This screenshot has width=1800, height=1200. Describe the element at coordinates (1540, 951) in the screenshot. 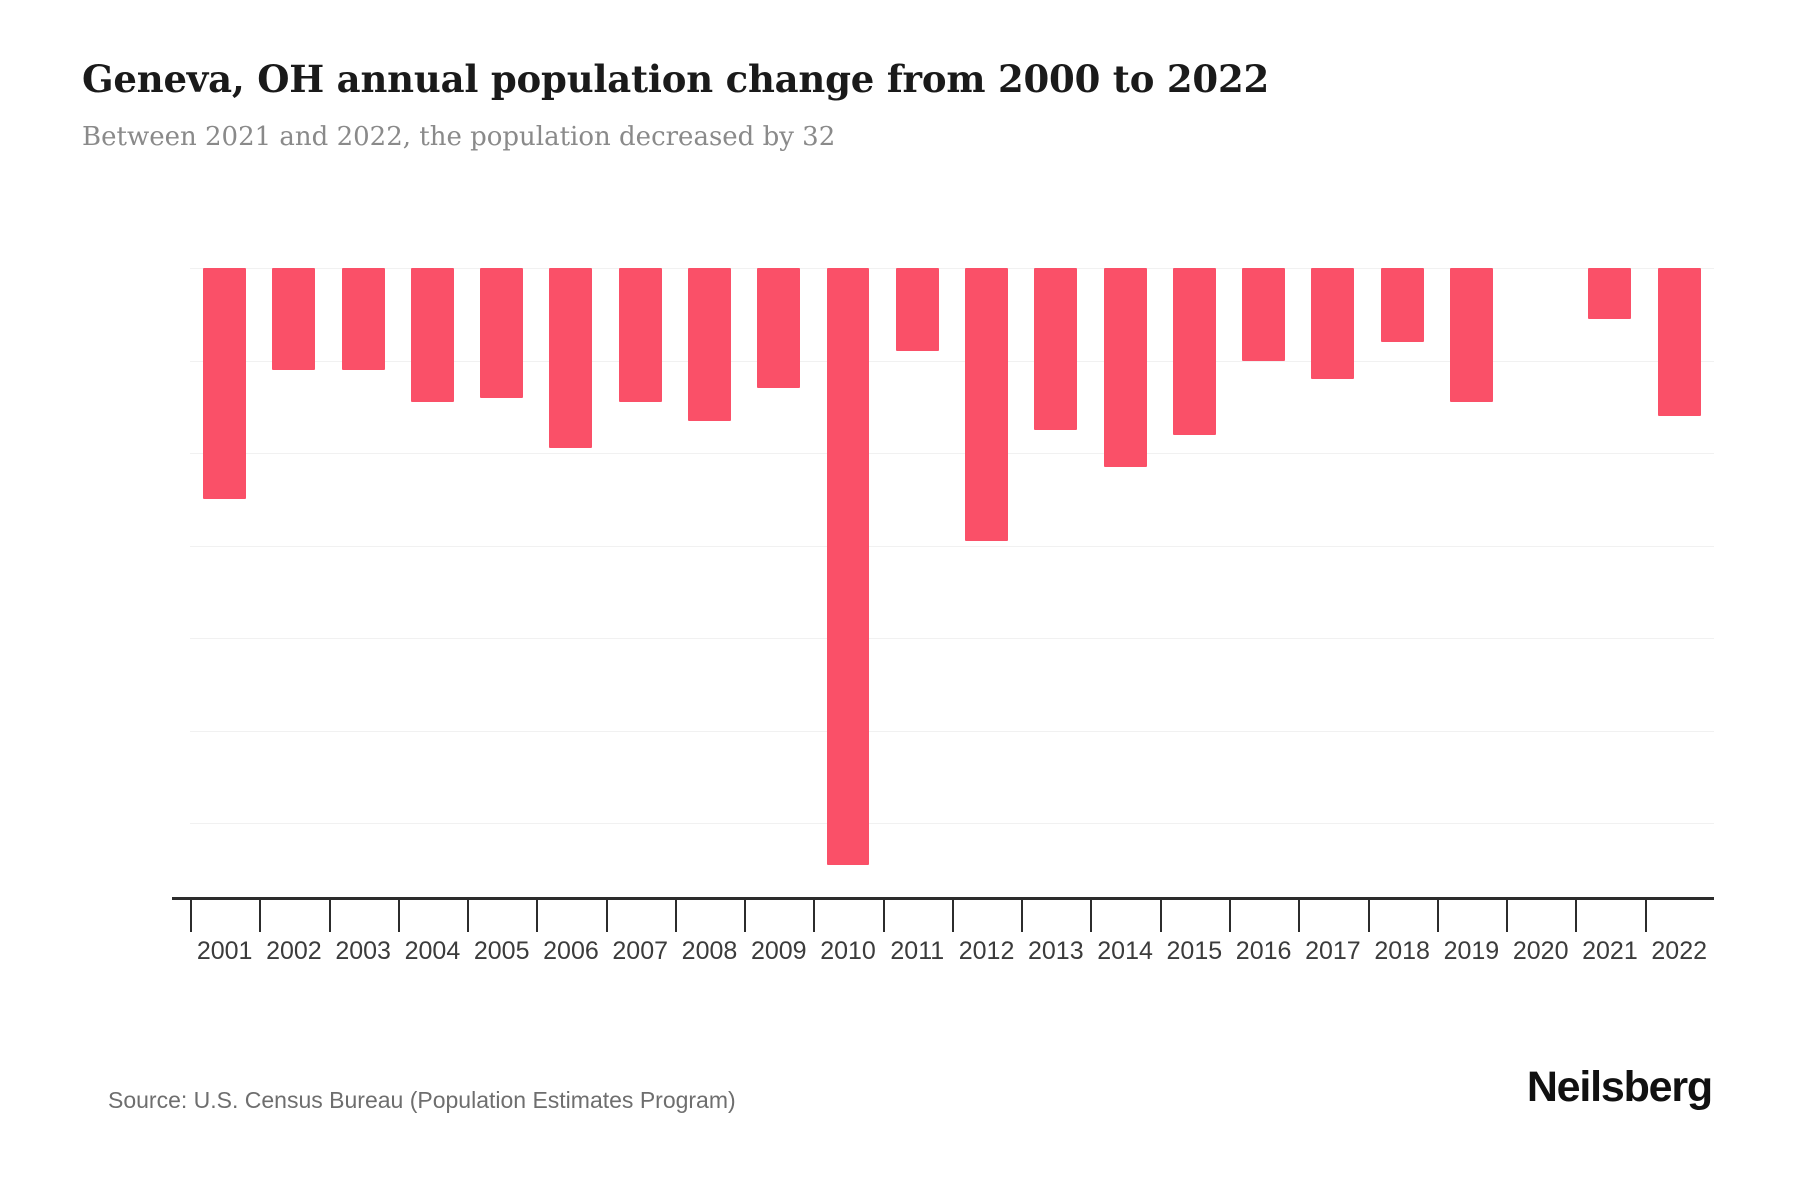

I see `x-tick-label: 2020` at that location.